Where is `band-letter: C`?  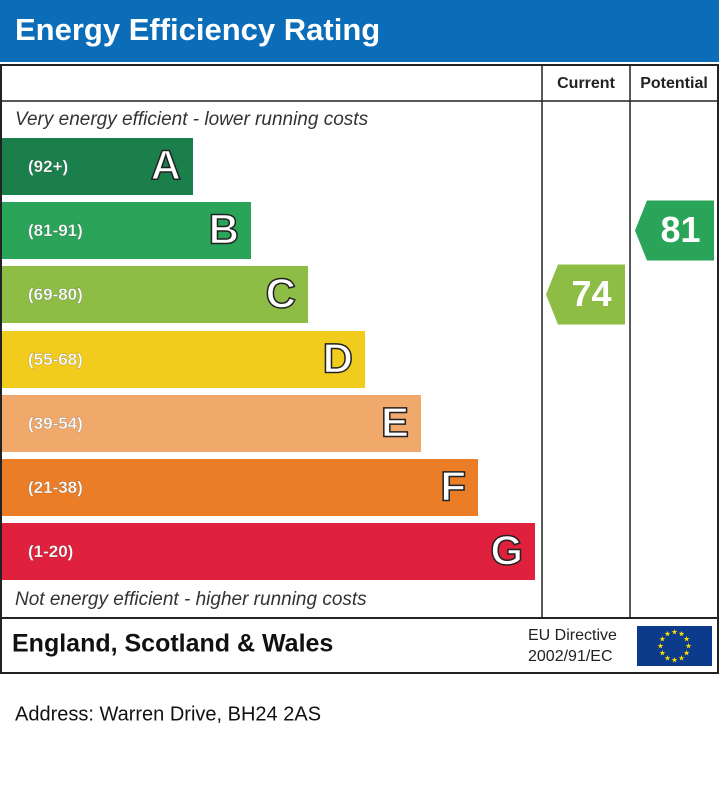 band-letter: C is located at coordinates (281, 293).